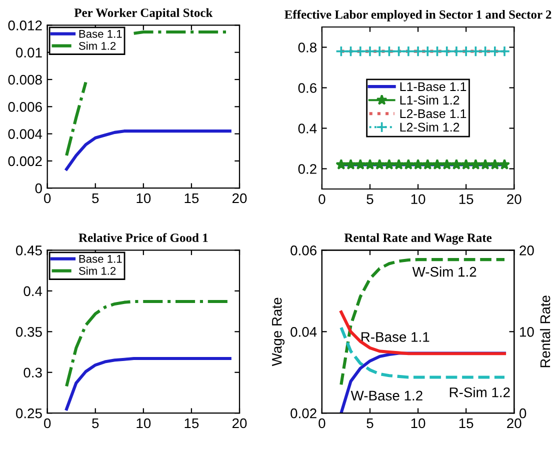  I want to click on y-tick-label: 0.01, so click(29, 53).